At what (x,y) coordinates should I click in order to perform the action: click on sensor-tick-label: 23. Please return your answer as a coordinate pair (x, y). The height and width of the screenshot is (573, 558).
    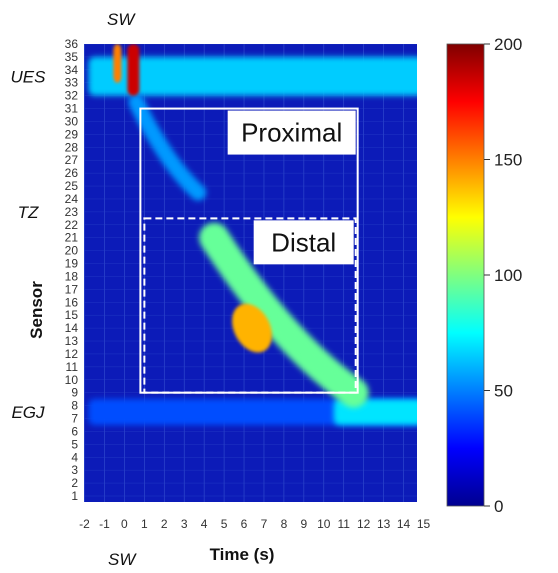
    Looking at the image, I should click on (72, 212).